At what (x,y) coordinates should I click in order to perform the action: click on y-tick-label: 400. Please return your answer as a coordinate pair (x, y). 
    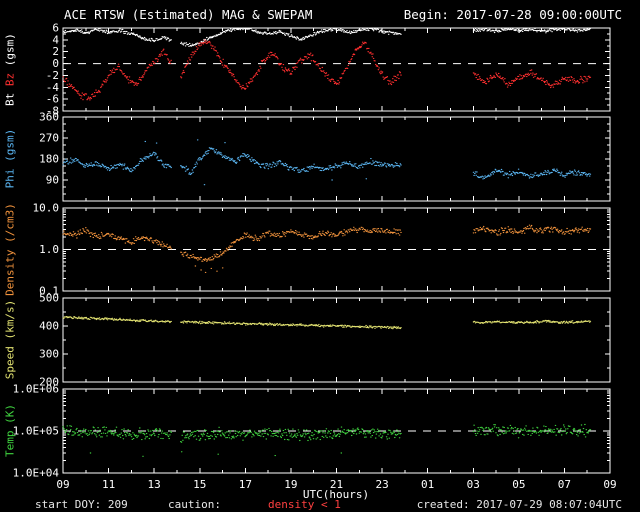
    Looking at the image, I should click on (49, 326).